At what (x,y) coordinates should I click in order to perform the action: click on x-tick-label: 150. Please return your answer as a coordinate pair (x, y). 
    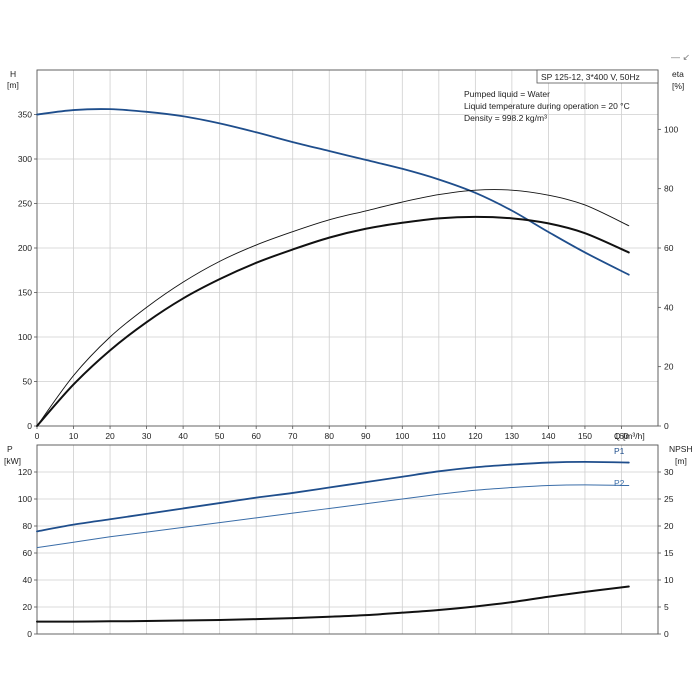
    Looking at the image, I should click on (585, 436).